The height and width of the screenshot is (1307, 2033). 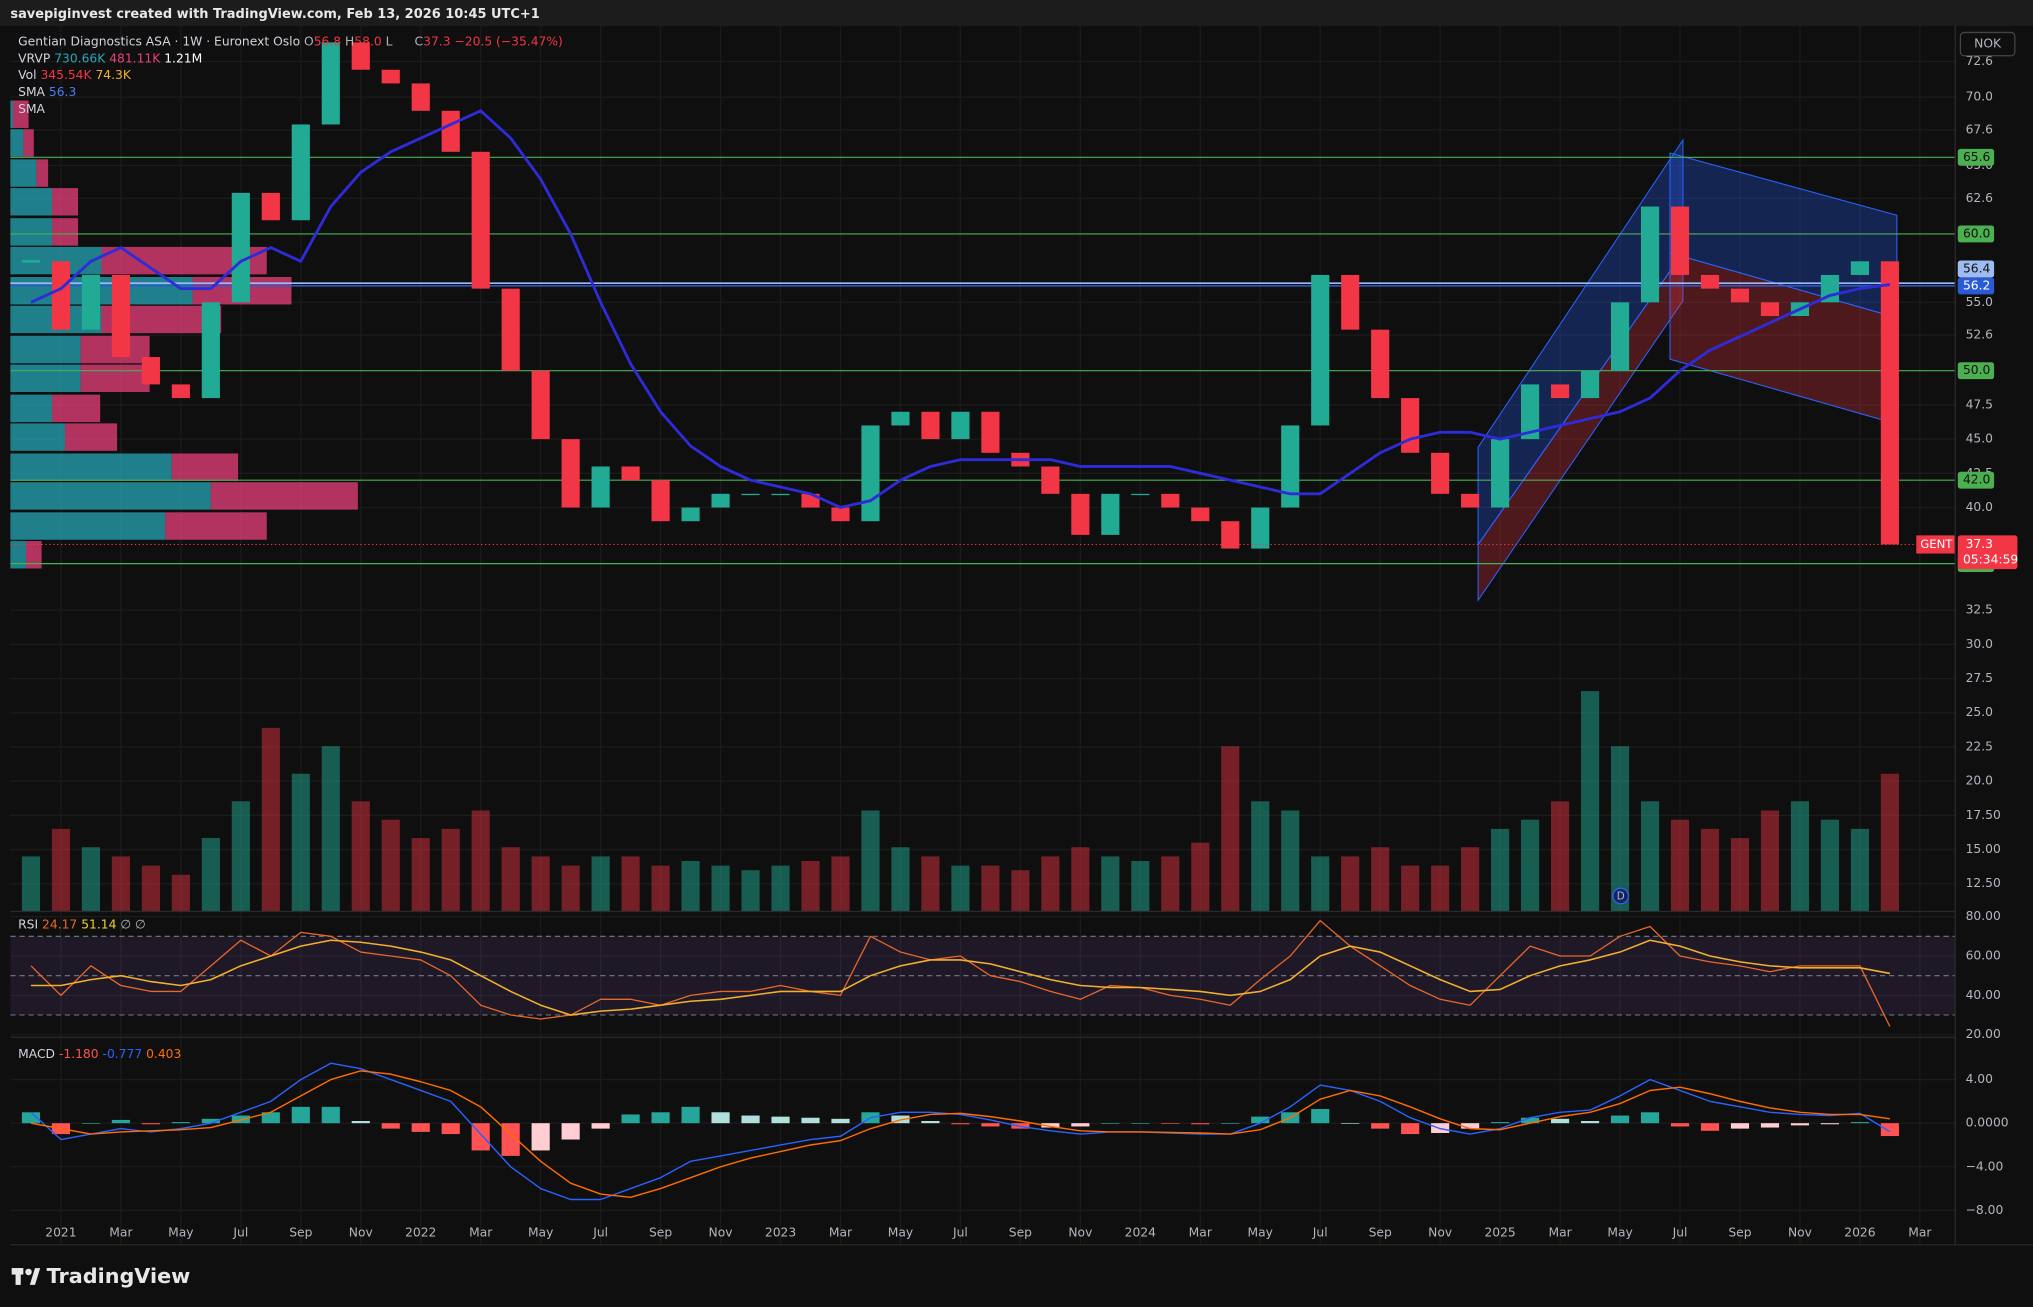 What do you see at coordinates (960, 1134) in the screenshot?
I see `macd-line` at bounding box center [960, 1134].